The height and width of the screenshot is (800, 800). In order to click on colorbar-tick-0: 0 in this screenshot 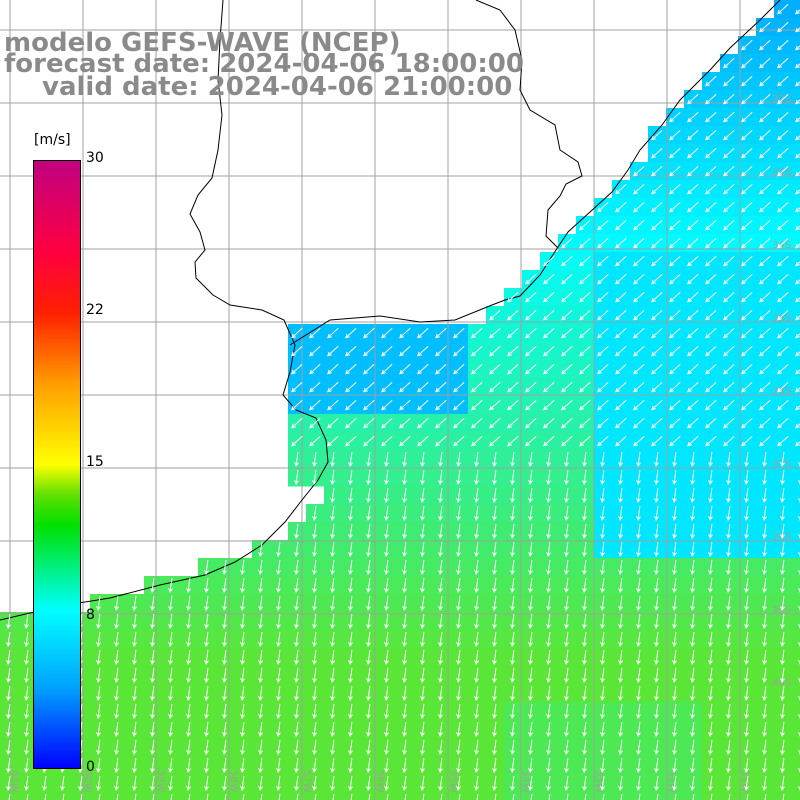, I will do `click(90, 767)`.